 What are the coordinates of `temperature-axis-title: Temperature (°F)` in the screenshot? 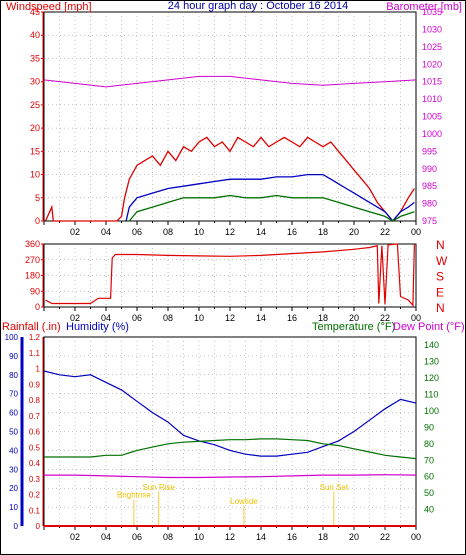 It's located at (353, 327).